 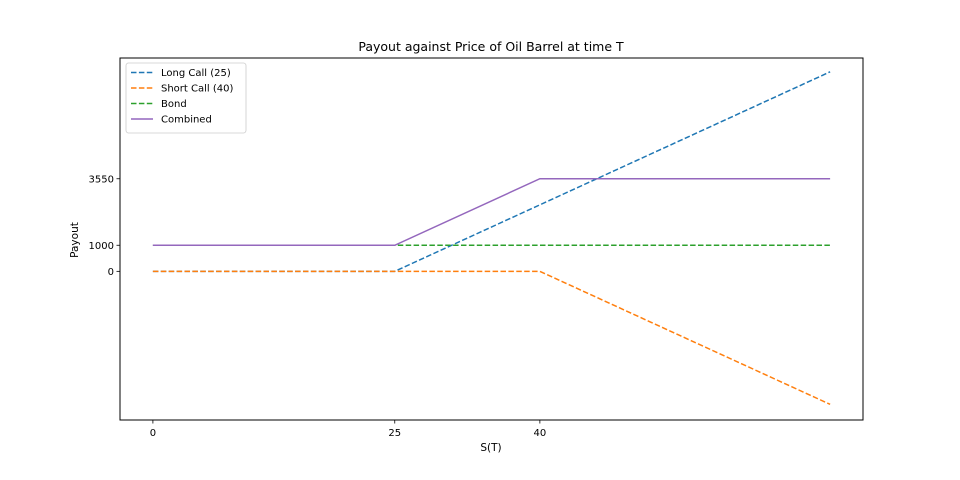 I want to click on y-tick-label-1: 1000, so click(x=101, y=246).